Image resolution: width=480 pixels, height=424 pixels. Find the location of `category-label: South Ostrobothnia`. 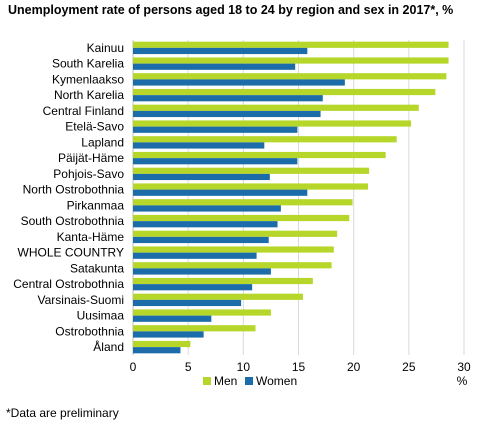

category-label: South Ostrobothnia is located at coordinates (73, 221).